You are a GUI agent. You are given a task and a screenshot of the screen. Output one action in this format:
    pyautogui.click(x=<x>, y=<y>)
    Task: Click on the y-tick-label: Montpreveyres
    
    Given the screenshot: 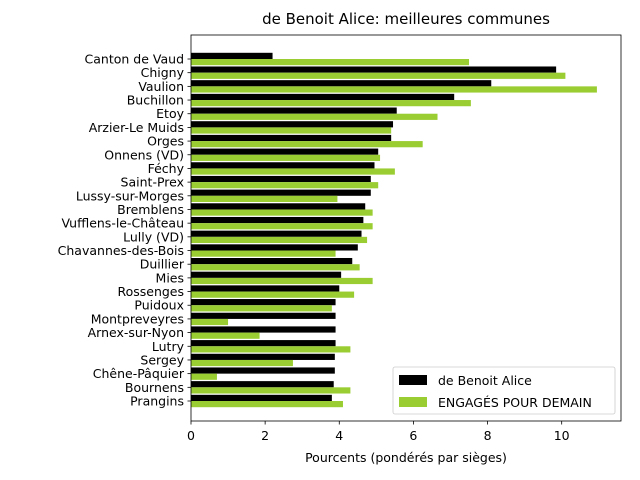 What is the action you would take?
    pyautogui.click(x=137, y=318)
    